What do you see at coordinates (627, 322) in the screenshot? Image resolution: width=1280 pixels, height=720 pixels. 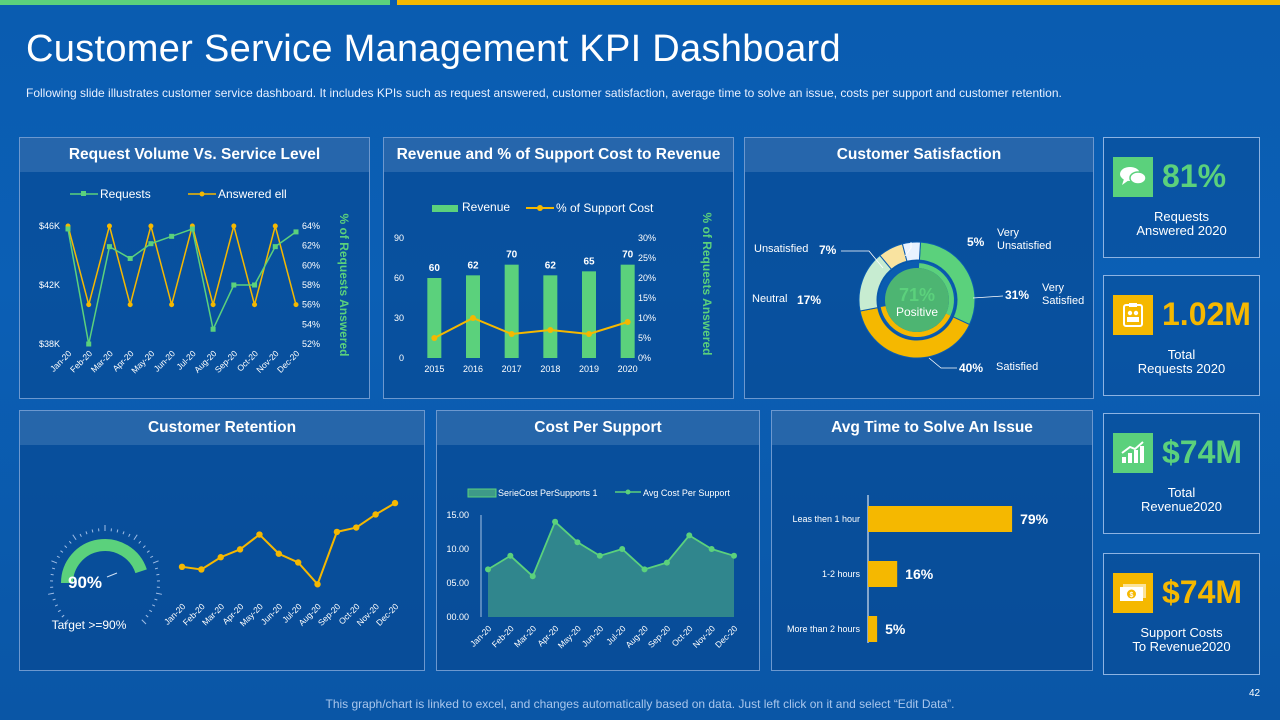 I see `support-cost-point` at bounding box center [627, 322].